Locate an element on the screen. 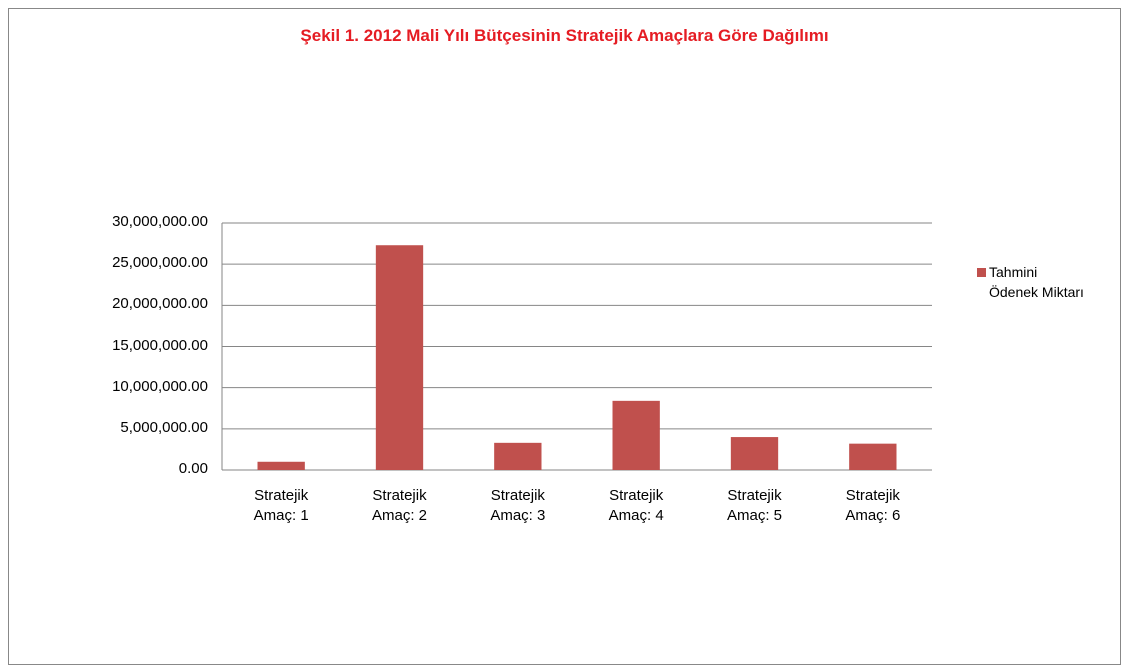  x-tick-label: Stratejik Amaç: 5 is located at coordinates (754, 505).